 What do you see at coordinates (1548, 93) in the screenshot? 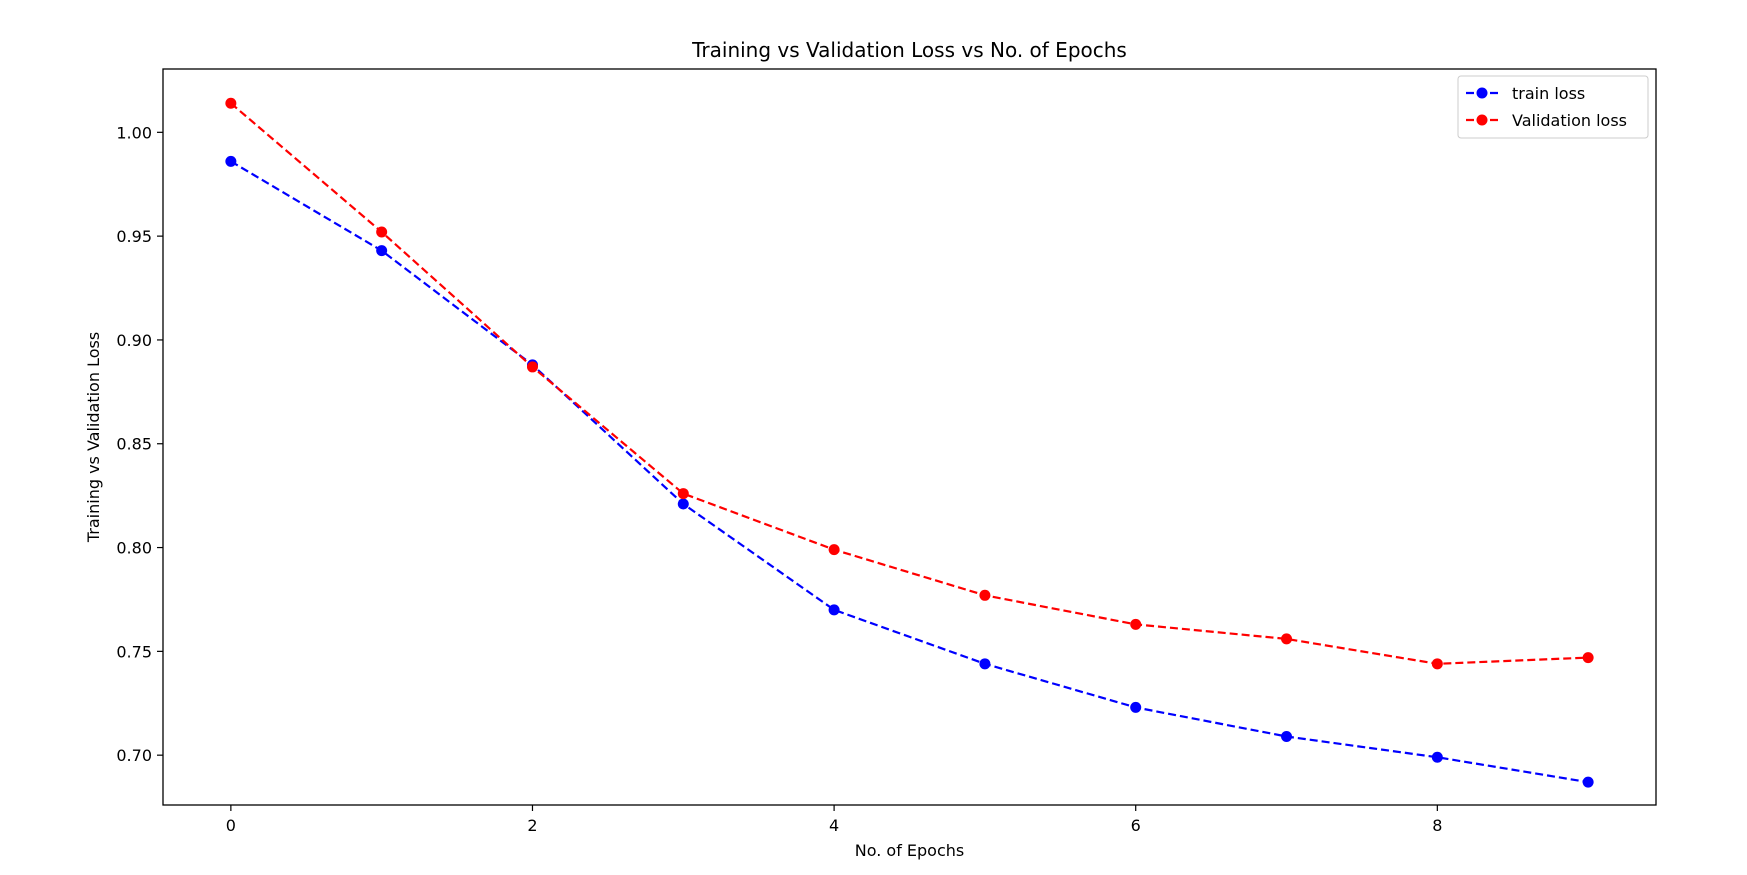
I see `legend-label-train-loss: train loss` at bounding box center [1548, 93].